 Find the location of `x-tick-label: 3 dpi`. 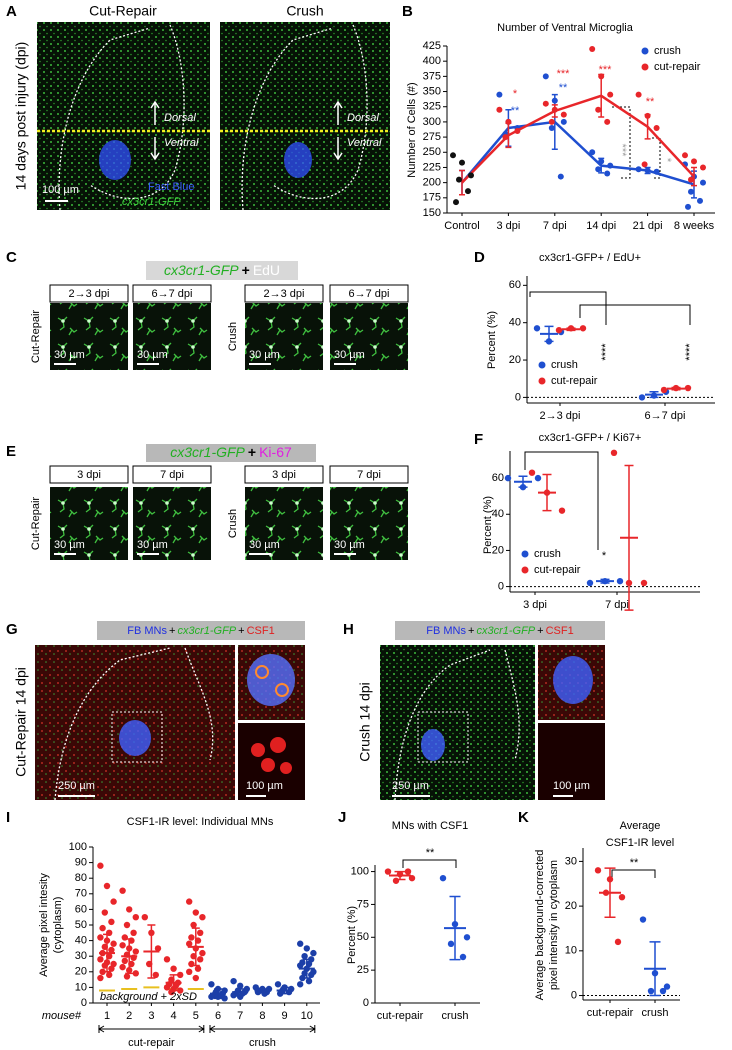

x-tick-label: 3 dpi is located at coordinates (508, 226).